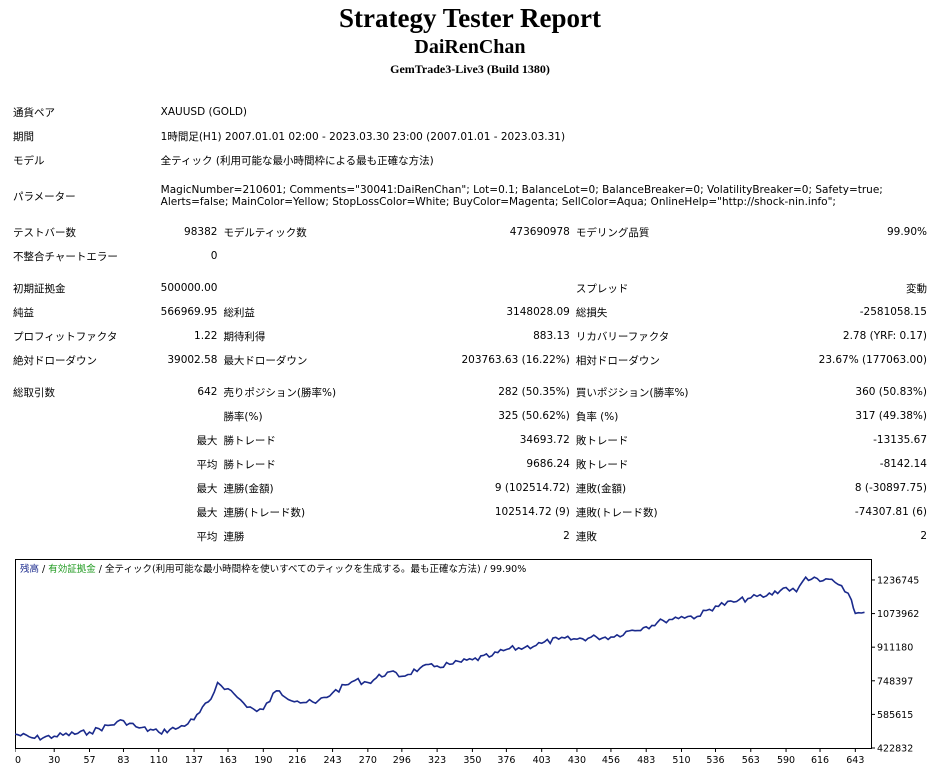 This screenshot has height=782, width=940. Describe the element at coordinates (611, 760) in the screenshot. I see `x-tick-label: 456` at that location.